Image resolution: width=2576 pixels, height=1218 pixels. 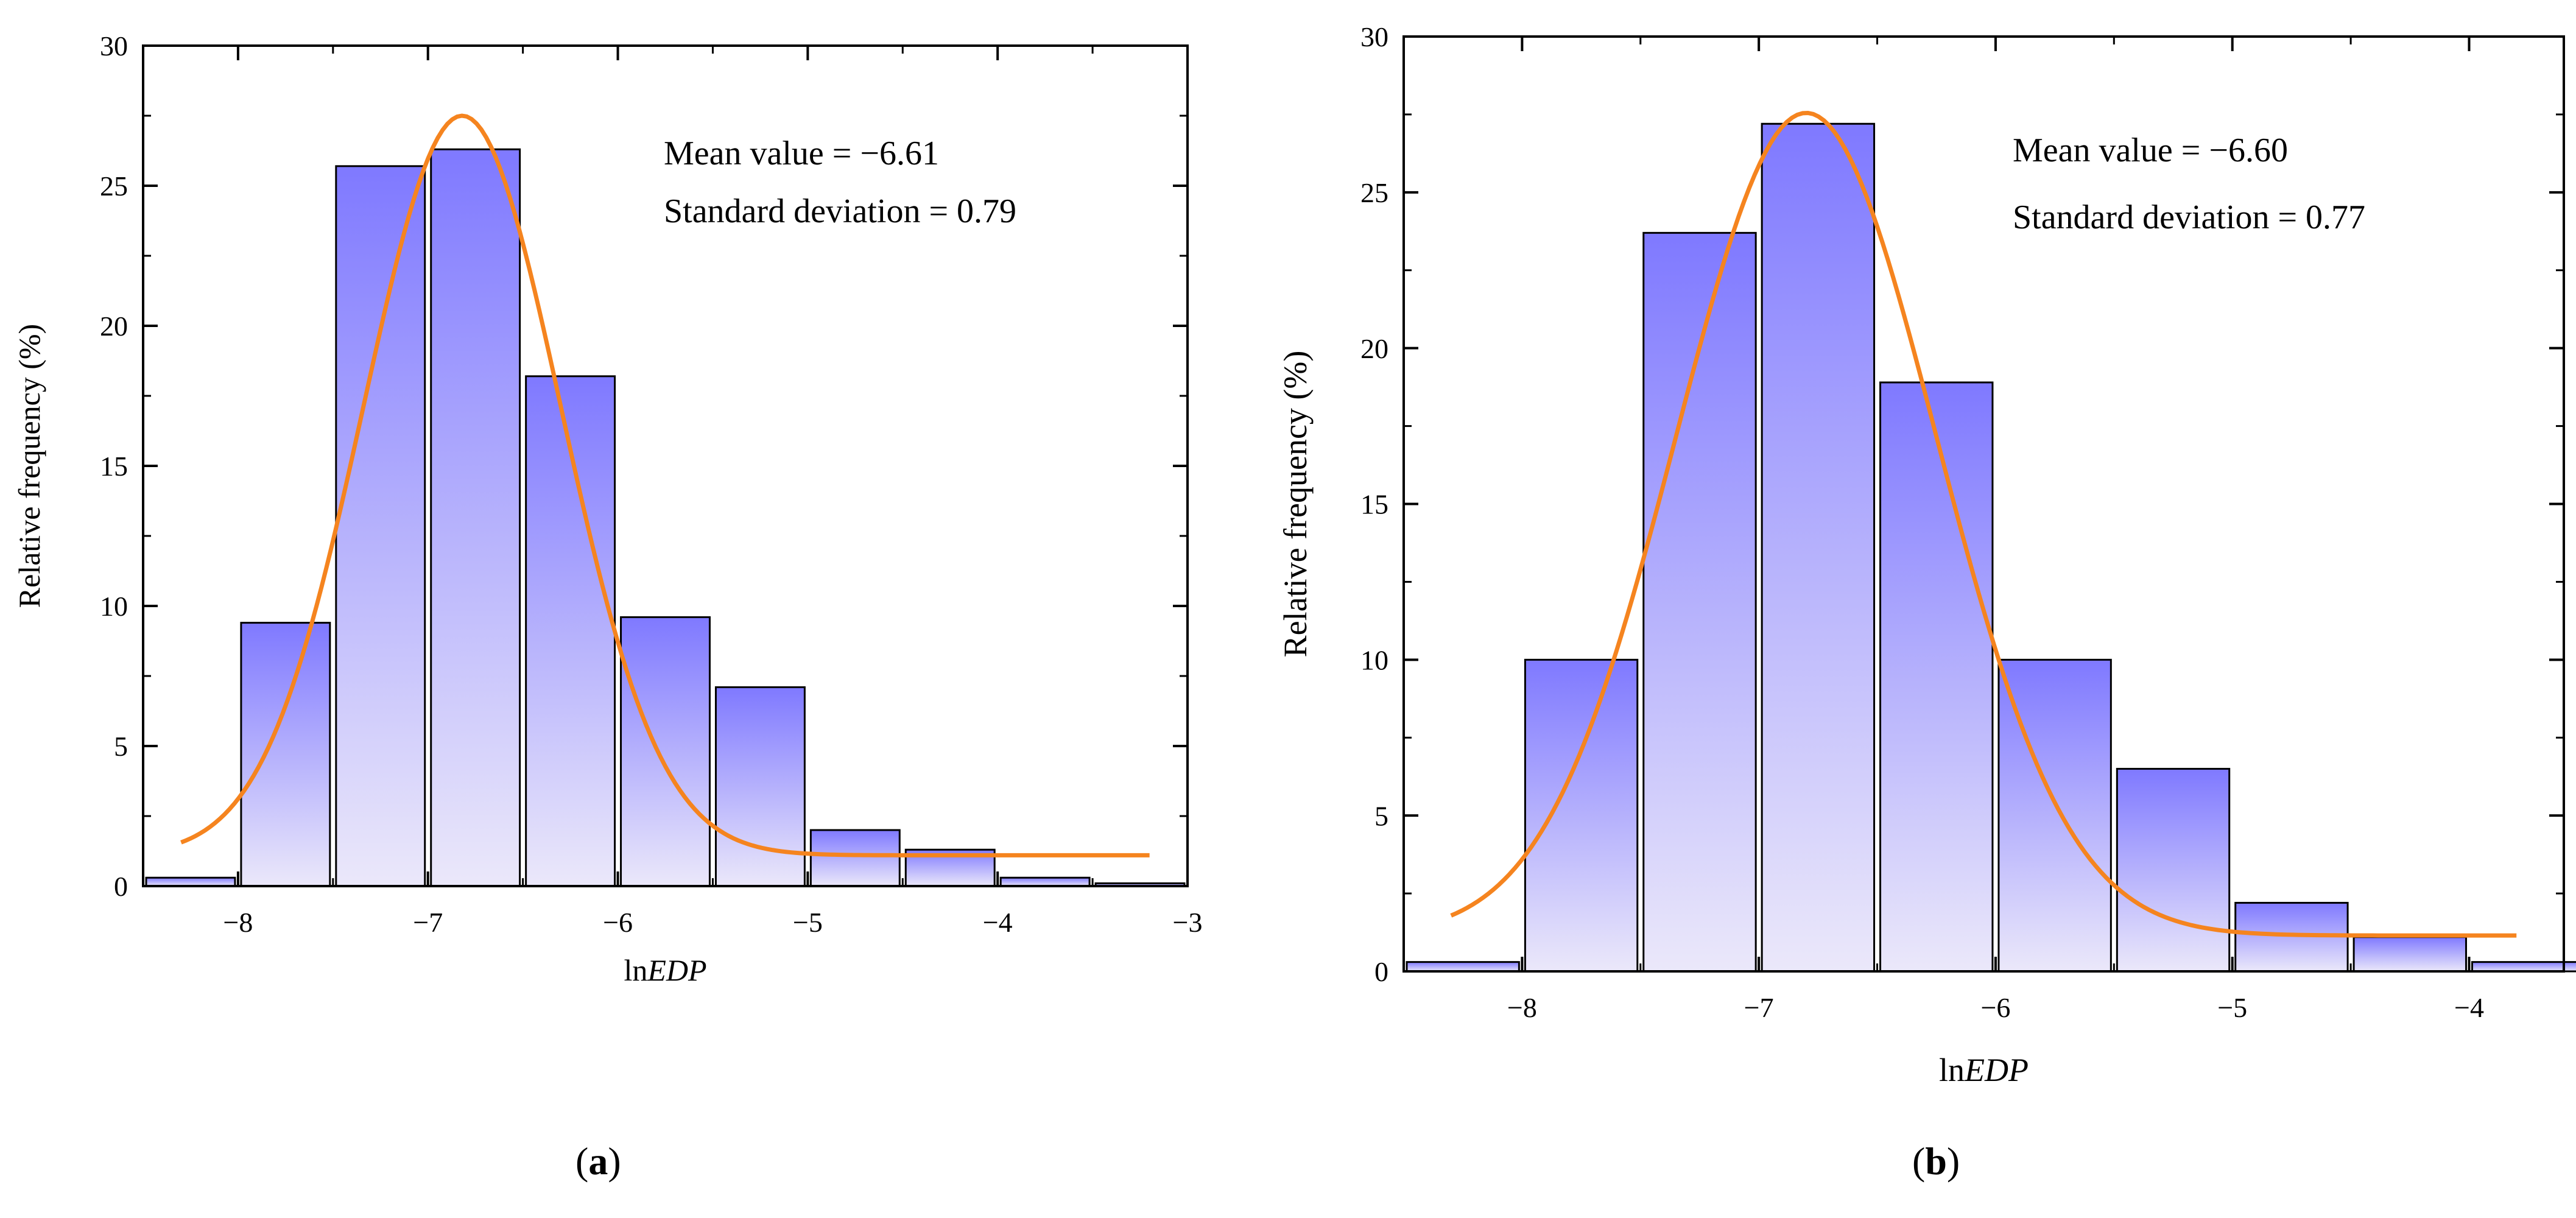 I want to click on x-tick-label: −3, so click(x=1188, y=922).